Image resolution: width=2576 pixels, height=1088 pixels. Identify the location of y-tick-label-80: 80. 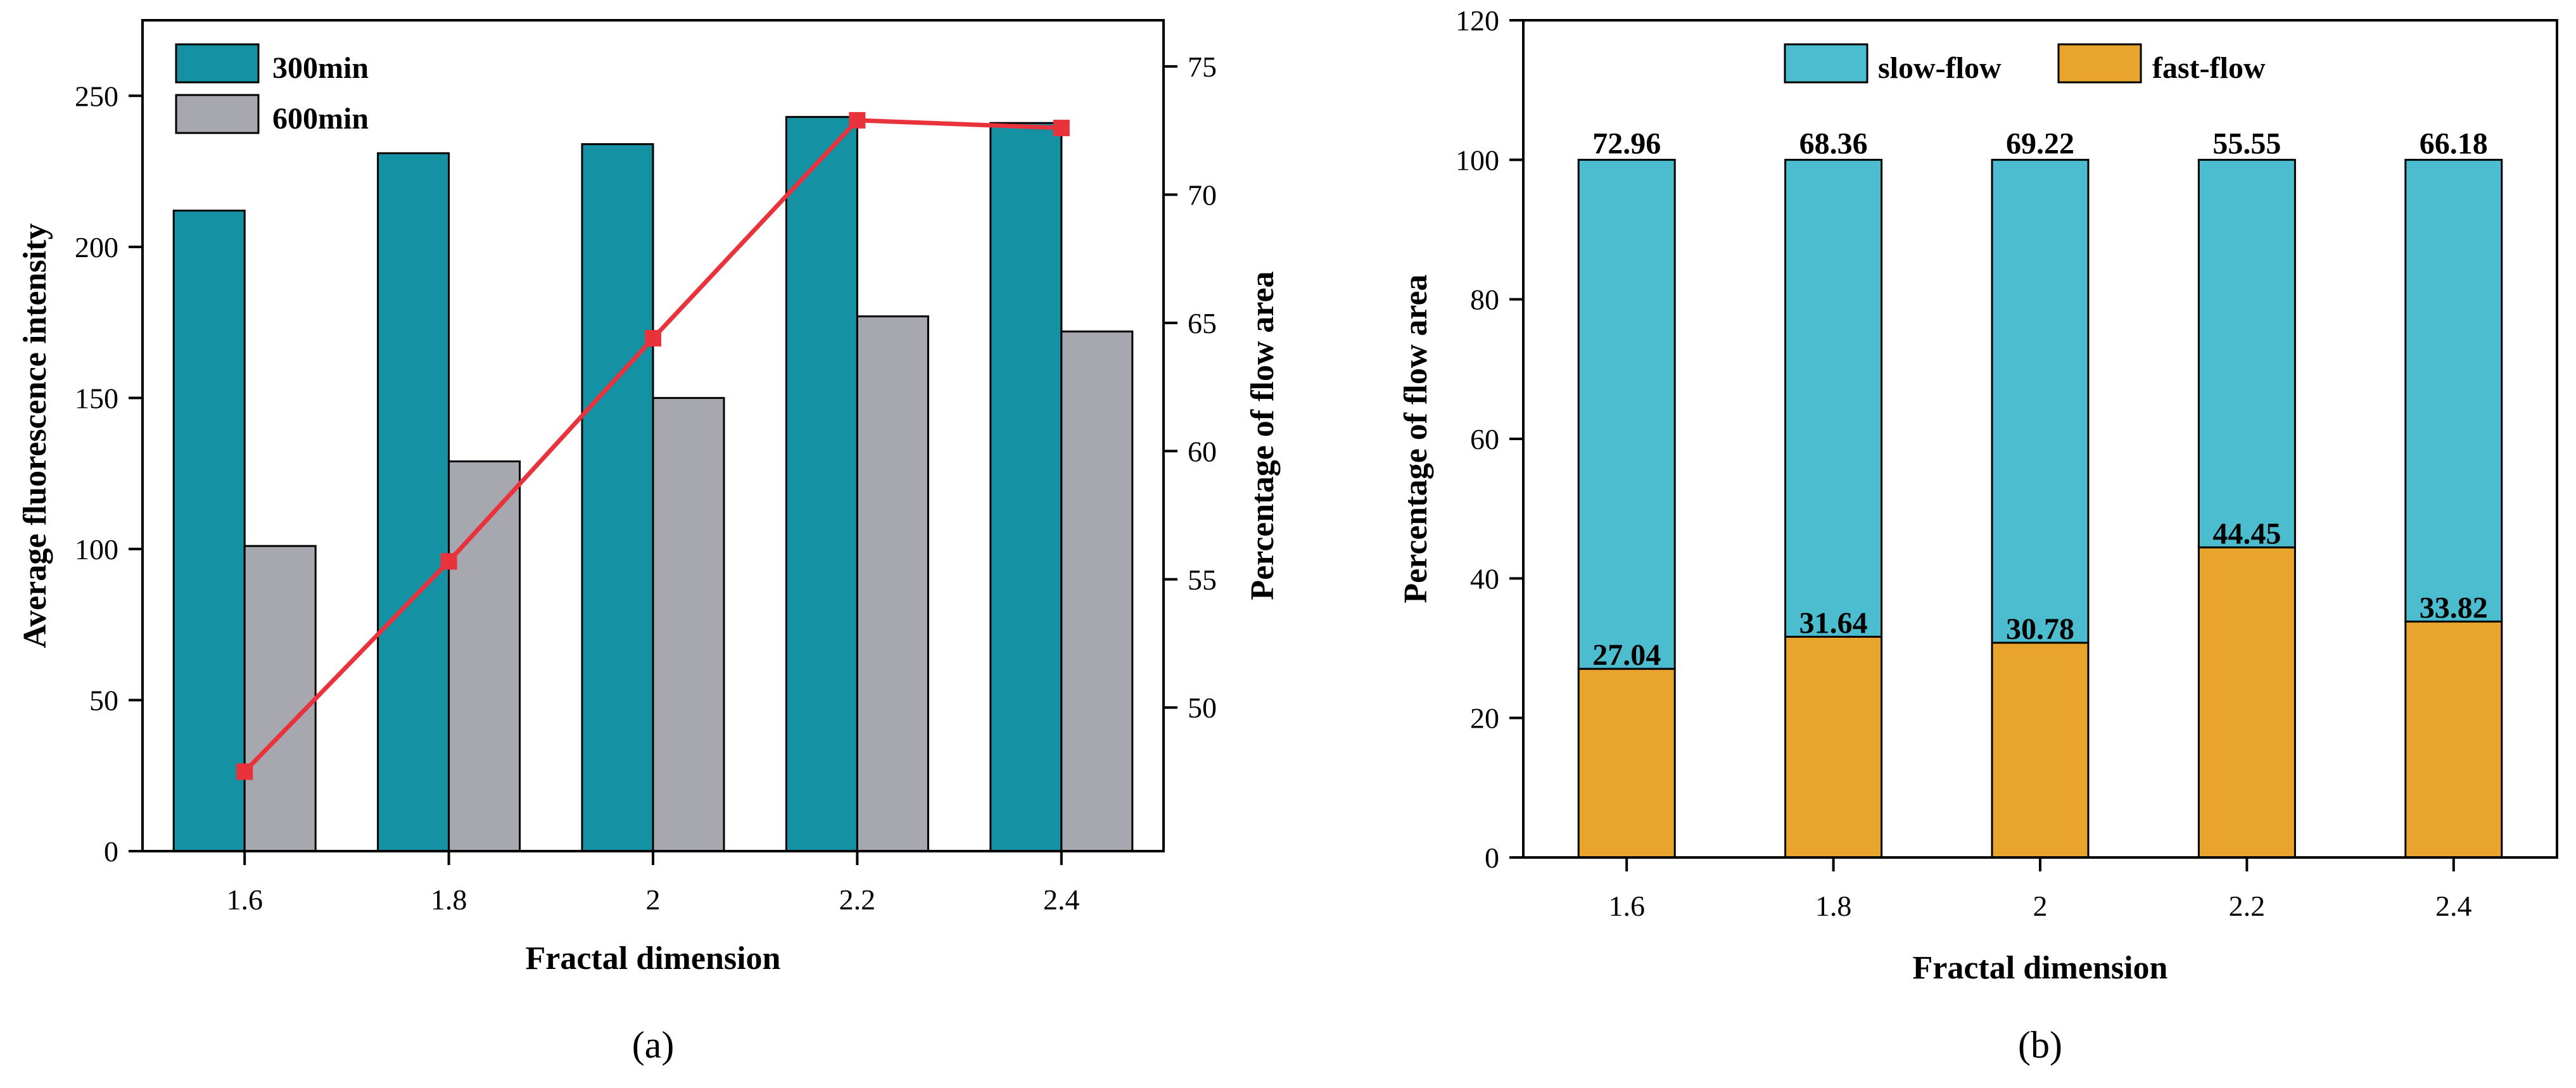
(1484, 300).